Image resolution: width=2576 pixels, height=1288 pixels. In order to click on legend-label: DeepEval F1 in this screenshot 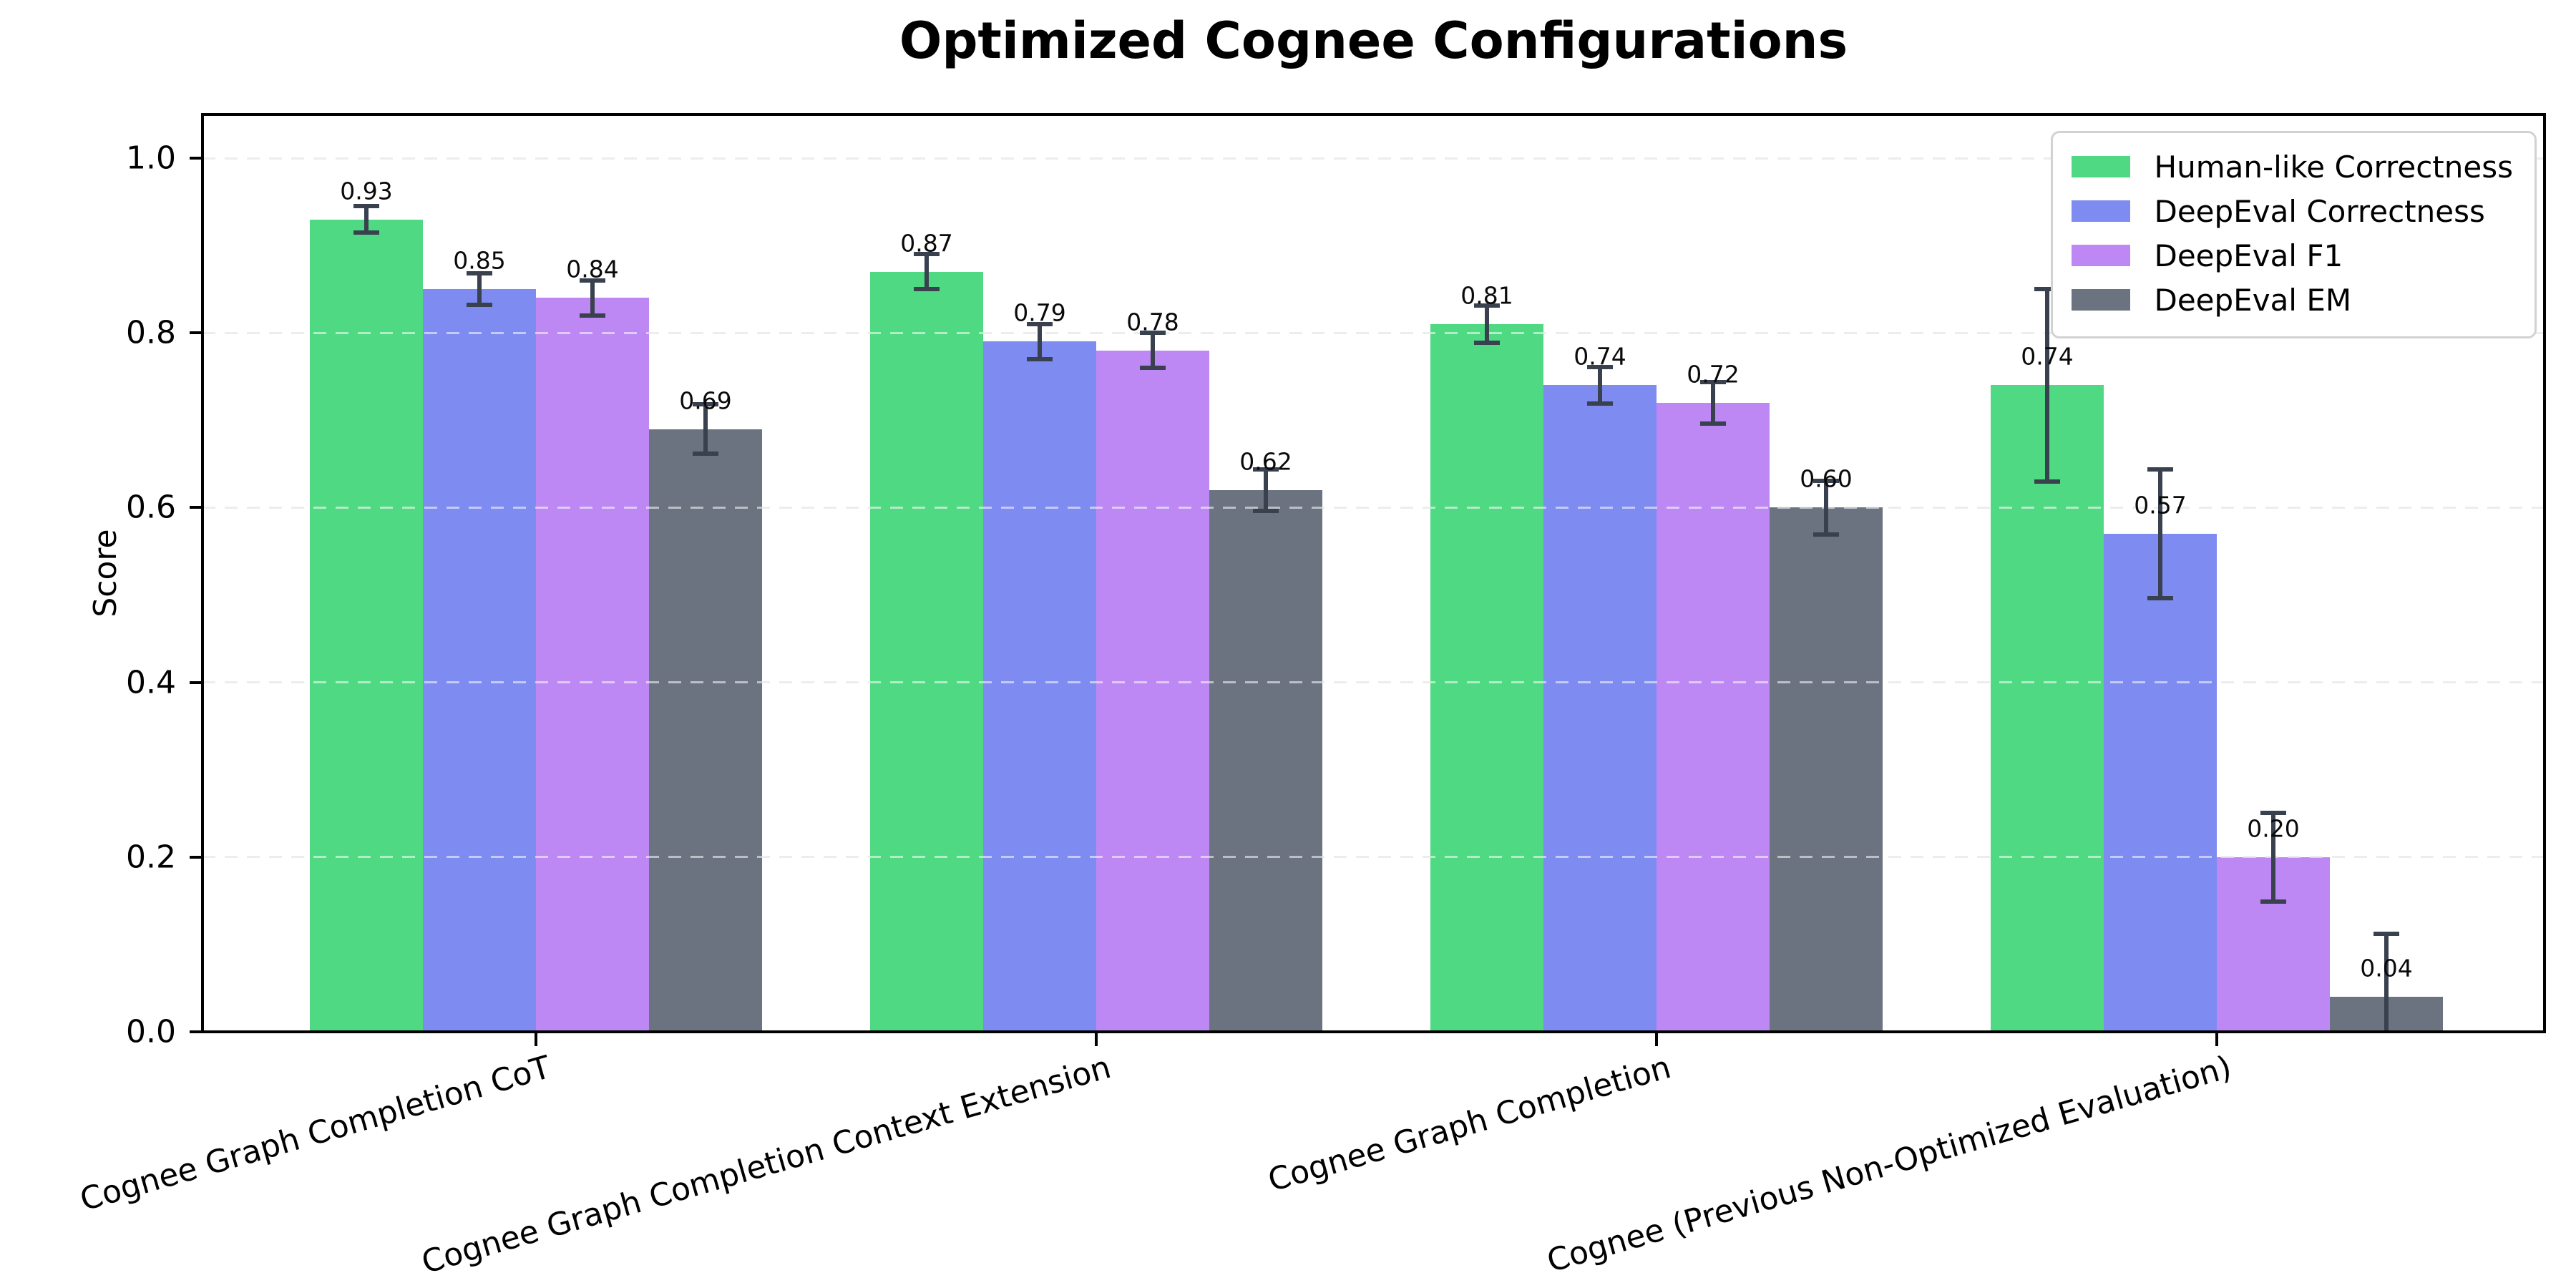, I will do `click(2248, 255)`.